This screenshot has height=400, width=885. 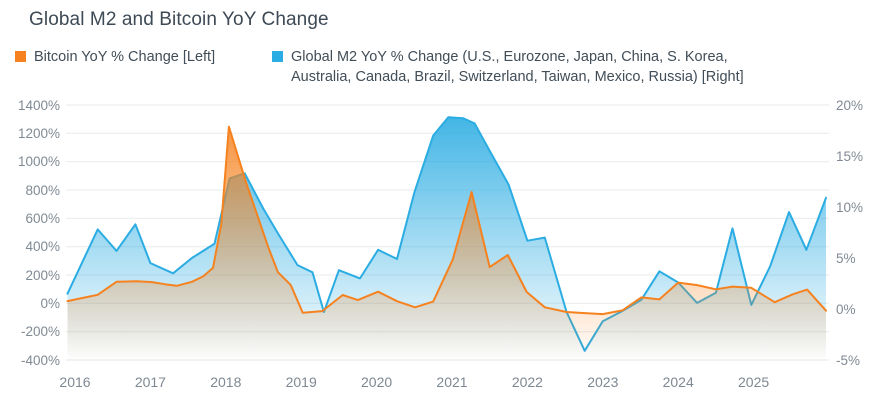 What do you see at coordinates (38, 162) in the screenshot?
I see `y-axis-left-label: 1000%` at bounding box center [38, 162].